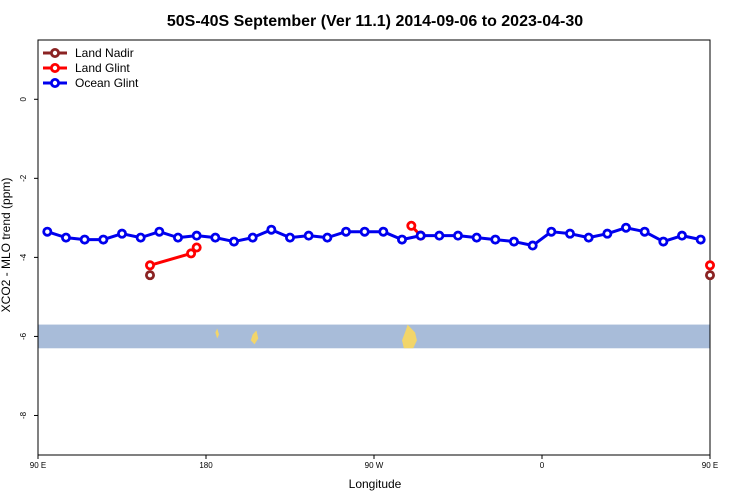 This screenshot has height=500, width=750. What do you see at coordinates (409, 336) in the screenshot?
I see `map-land-patagonia` at bounding box center [409, 336].